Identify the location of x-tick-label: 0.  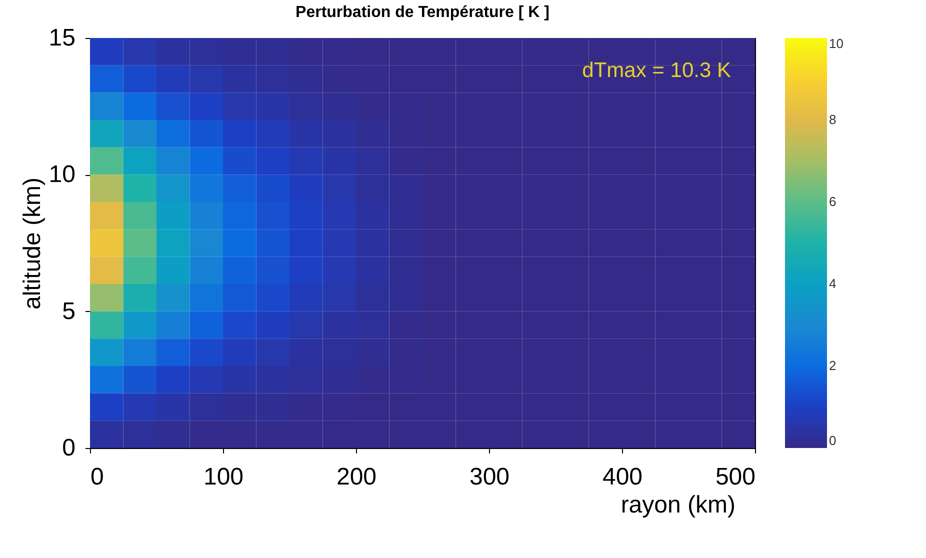
(97, 477).